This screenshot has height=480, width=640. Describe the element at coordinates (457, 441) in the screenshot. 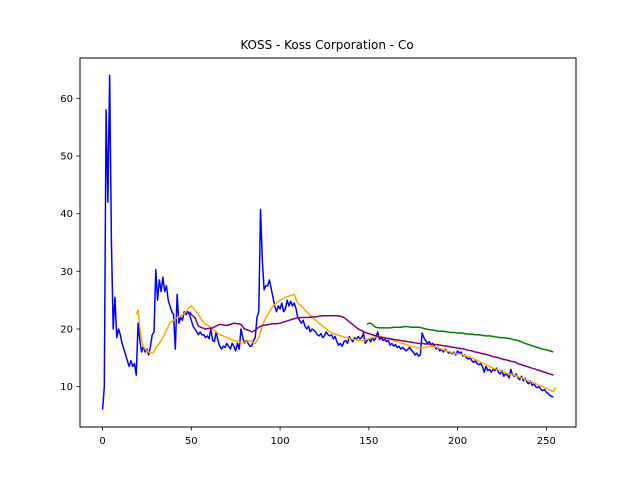

I see `x-tick-label: 200` at that location.